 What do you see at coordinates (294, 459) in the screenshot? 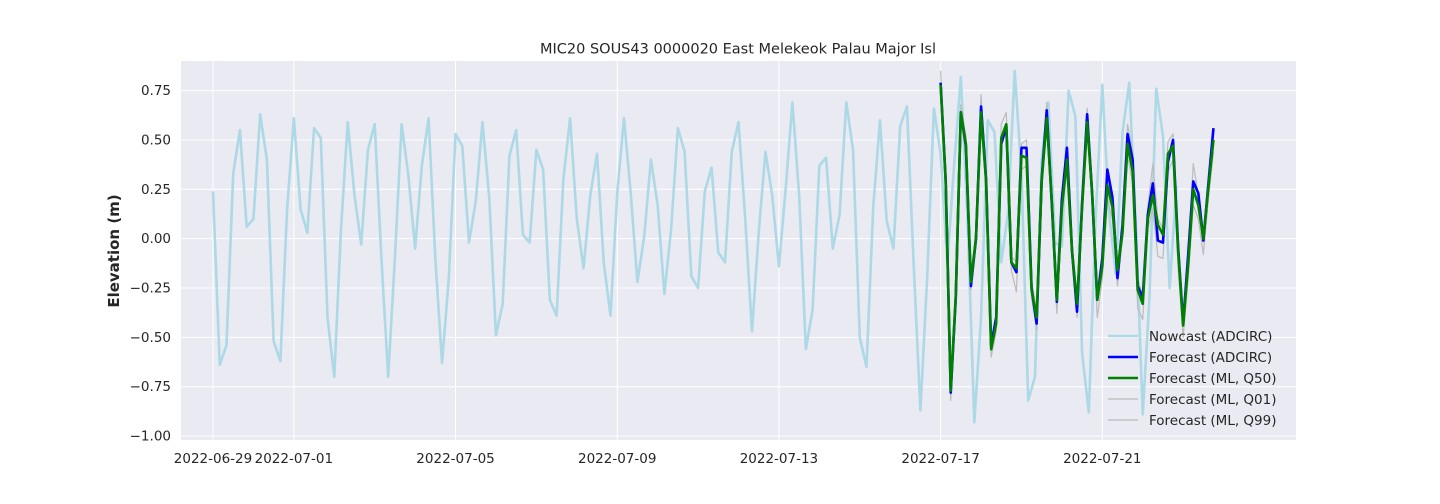
I see `x-tick-label: 2022-07-01` at bounding box center [294, 459].